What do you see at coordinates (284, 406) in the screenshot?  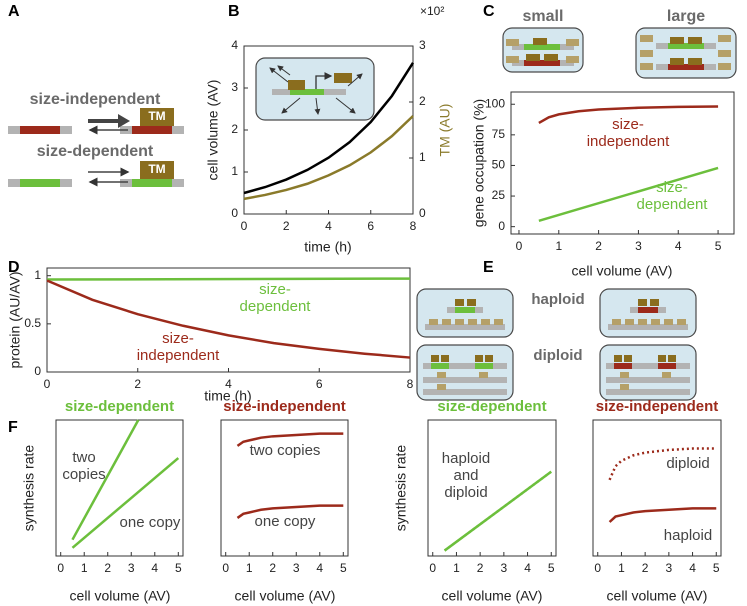 I see `chart-title: size-independent` at bounding box center [284, 406].